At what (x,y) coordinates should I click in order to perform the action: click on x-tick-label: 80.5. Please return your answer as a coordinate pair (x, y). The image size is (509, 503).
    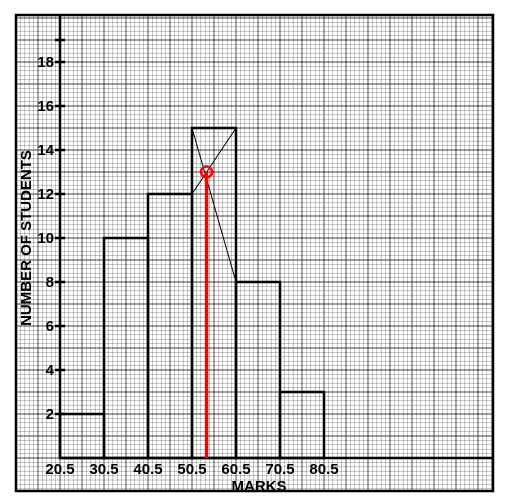
    Looking at the image, I should click on (323, 469).